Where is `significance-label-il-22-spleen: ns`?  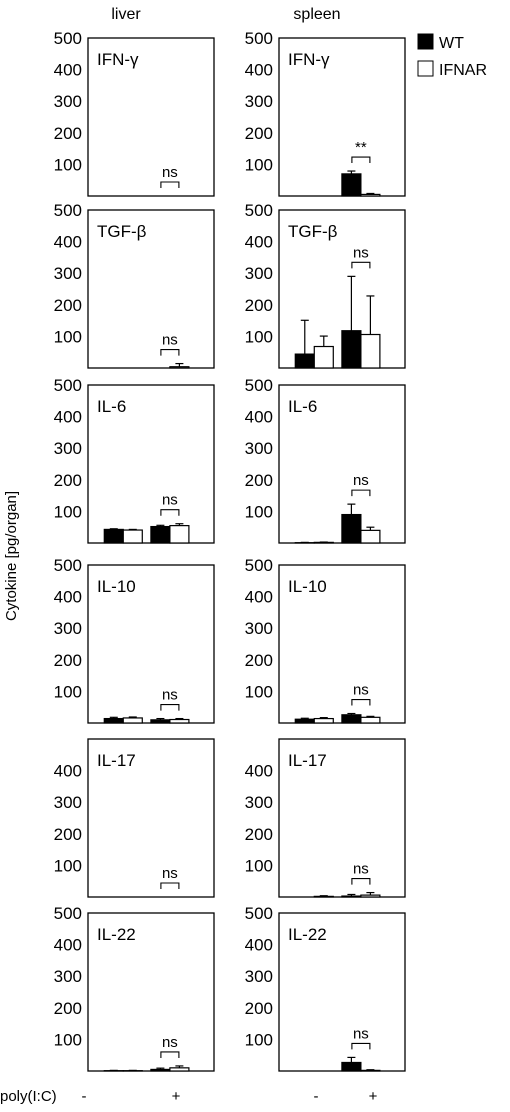 significance-label-il-22-spleen: ns is located at coordinates (361, 1033).